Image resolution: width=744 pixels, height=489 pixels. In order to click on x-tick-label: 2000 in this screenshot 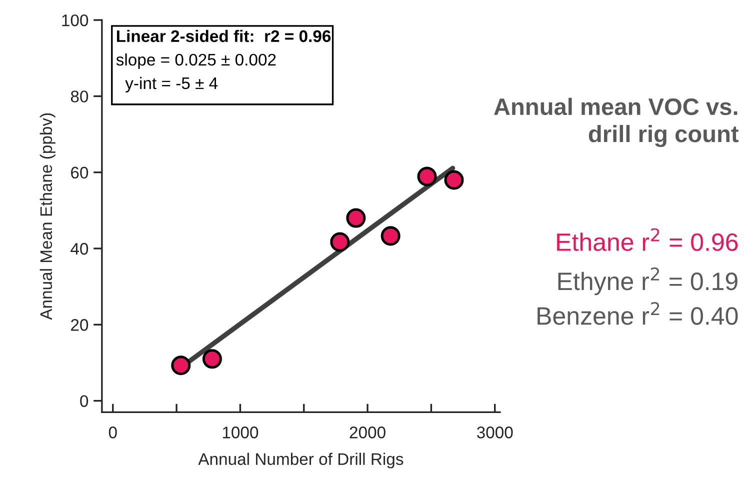, I will do `click(368, 432)`.